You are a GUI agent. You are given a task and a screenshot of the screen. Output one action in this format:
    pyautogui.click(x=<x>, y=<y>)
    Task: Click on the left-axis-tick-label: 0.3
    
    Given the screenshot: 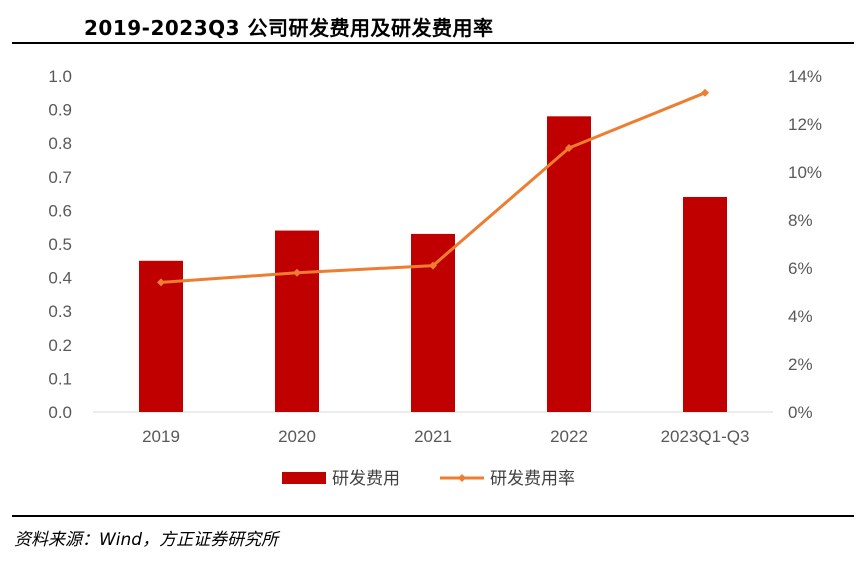 What is the action you would take?
    pyautogui.click(x=60, y=311)
    